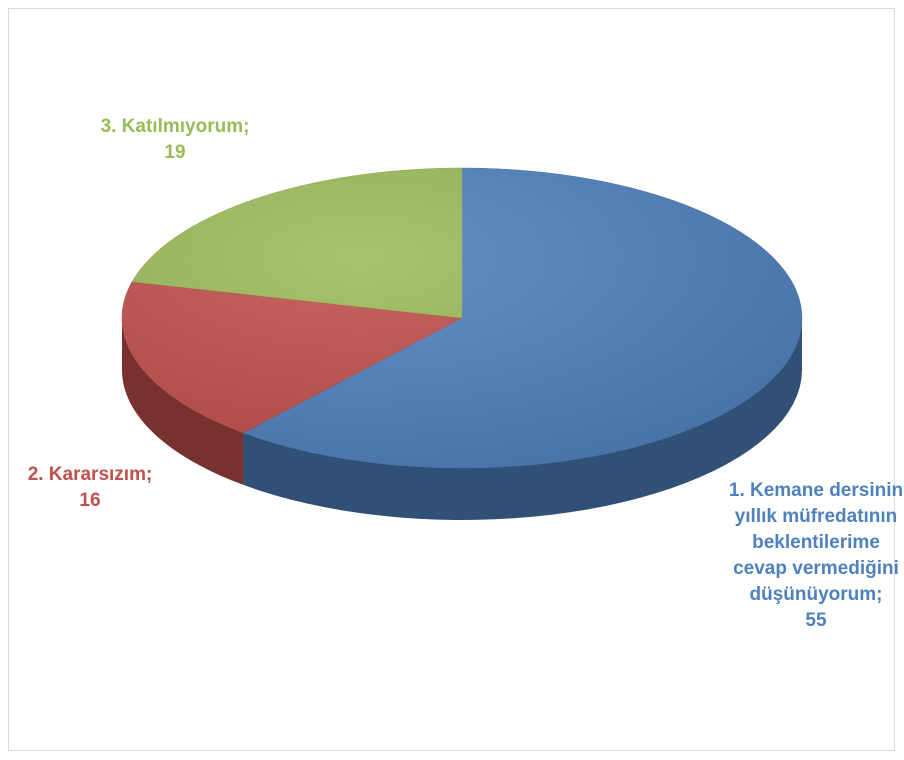 The width and height of the screenshot is (904, 760). Describe the element at coordinates (816, 620) in the screenshot. I see `data-label-value: 55` at that location.